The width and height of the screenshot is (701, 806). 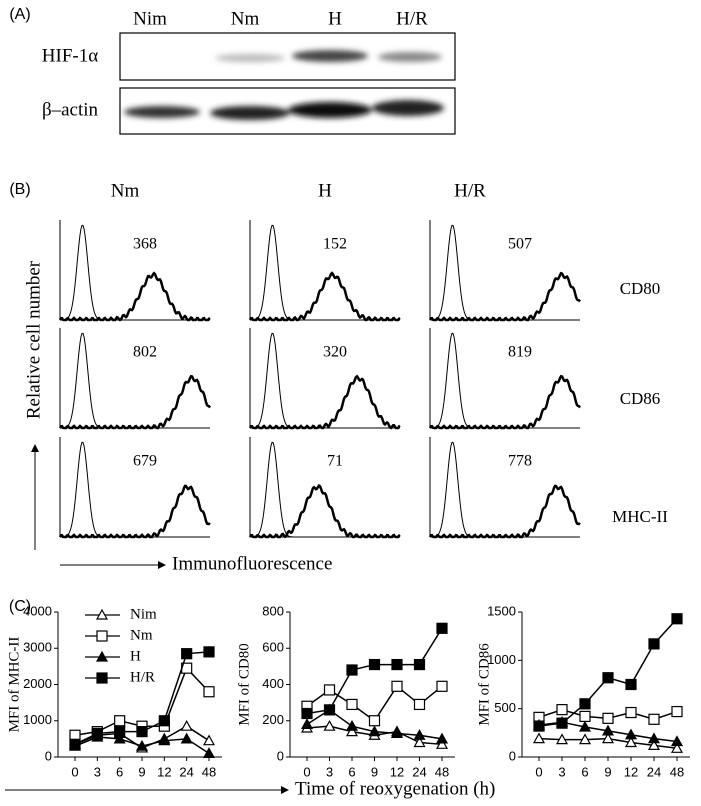 I want to click on row-label: MHC-II, so click(x=640, y=516).